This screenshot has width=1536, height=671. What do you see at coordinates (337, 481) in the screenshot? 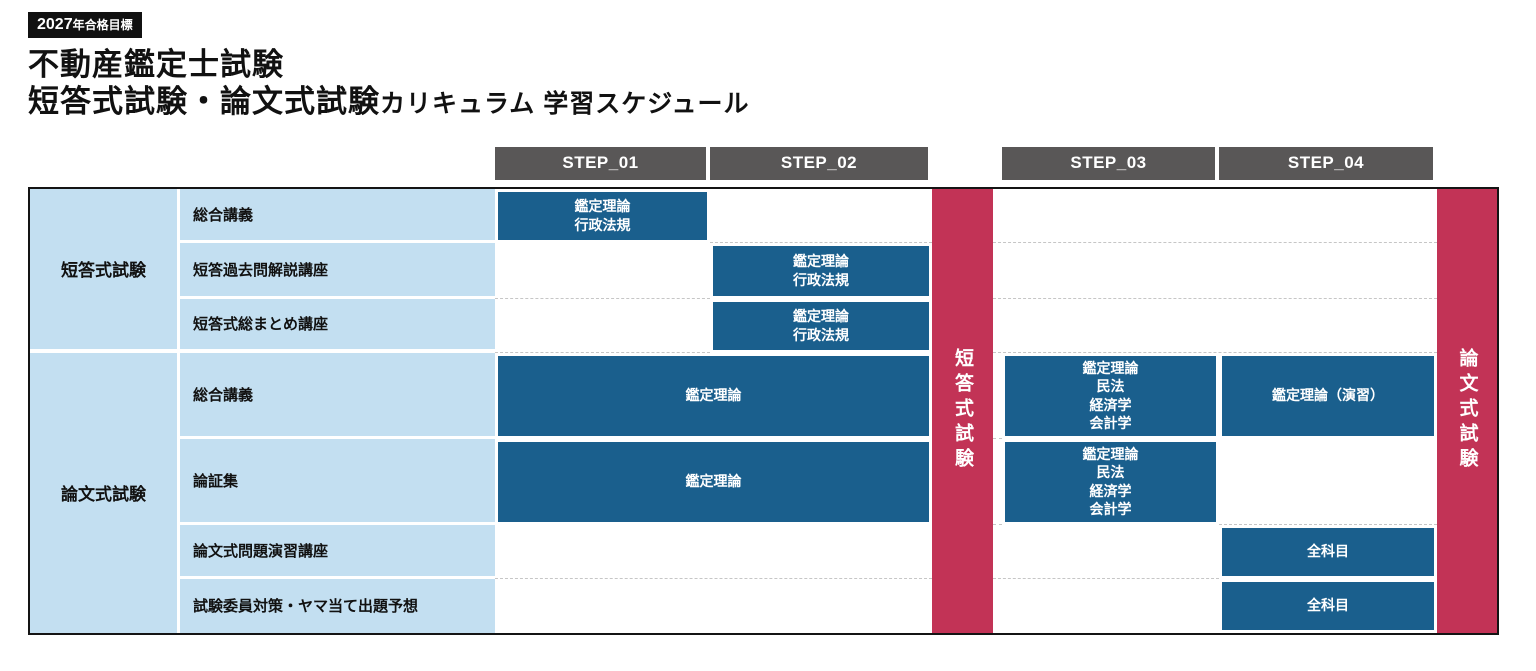
I see `course-row-label: 論証集` at bounding box center [337, 481].